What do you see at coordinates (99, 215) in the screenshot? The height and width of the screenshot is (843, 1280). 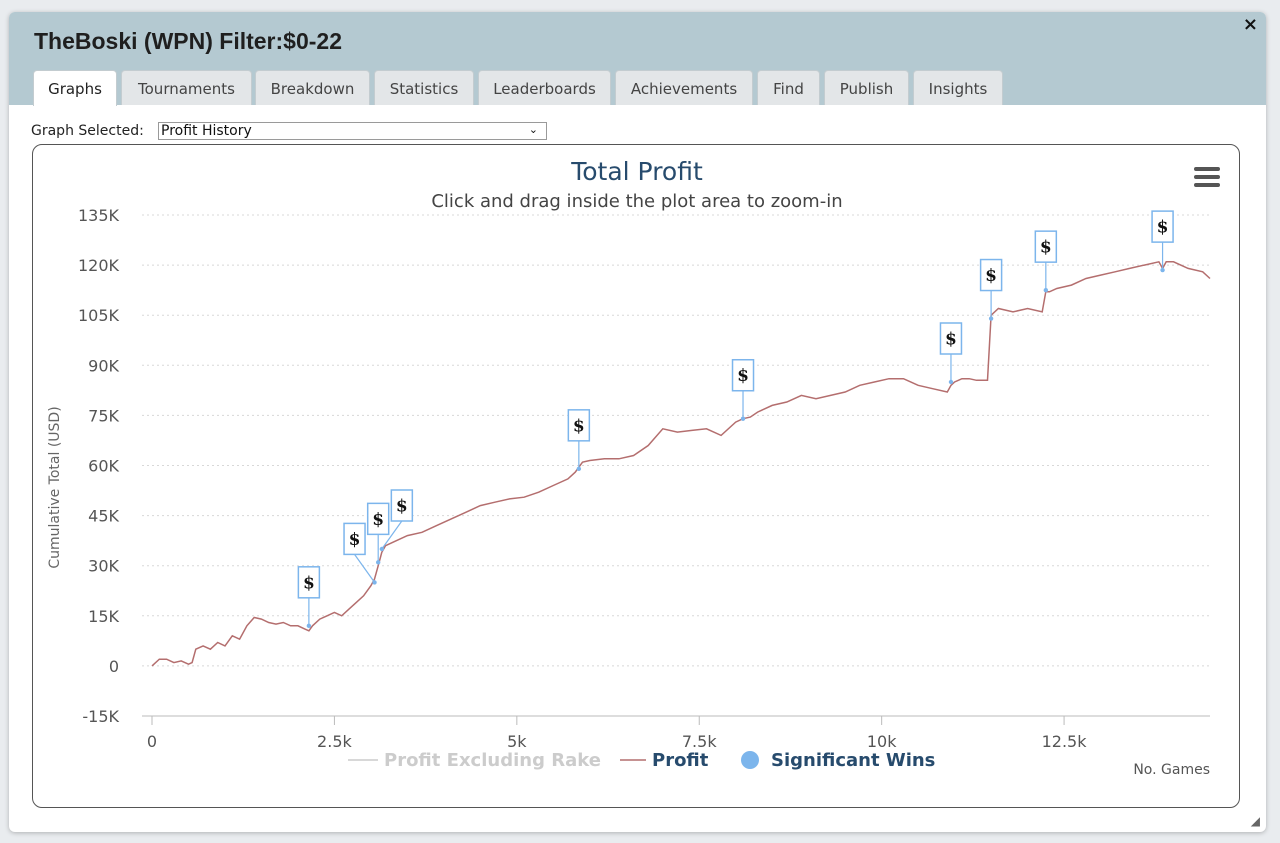 I see `y-tick-label: 135K` at bounding box center [99, 215].